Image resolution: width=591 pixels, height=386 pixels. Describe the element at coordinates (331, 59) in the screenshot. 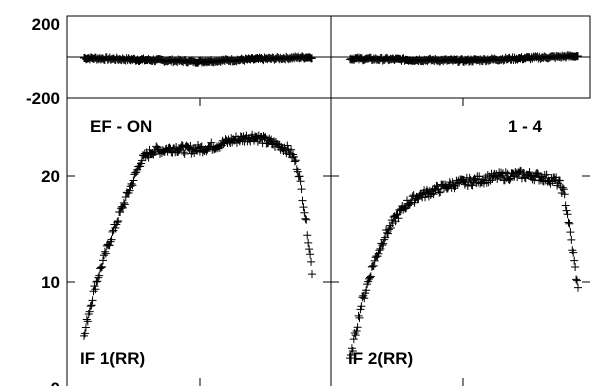

I see `phase-series` at that location.